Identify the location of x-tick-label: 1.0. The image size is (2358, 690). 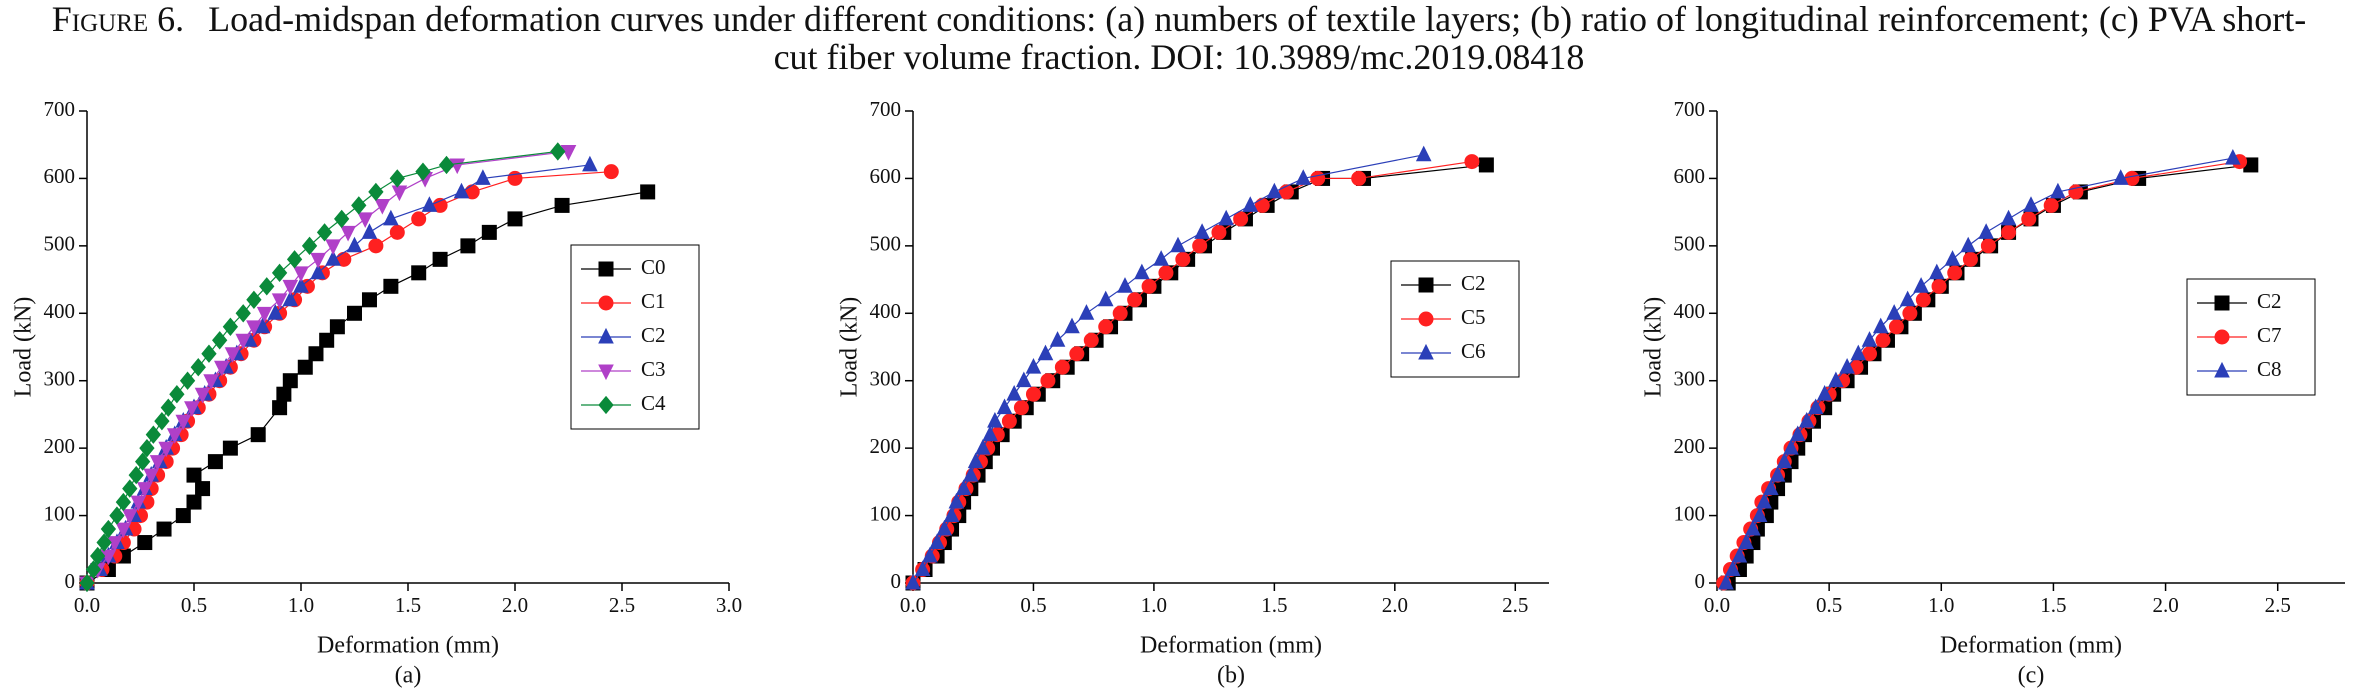
(1154, 605).